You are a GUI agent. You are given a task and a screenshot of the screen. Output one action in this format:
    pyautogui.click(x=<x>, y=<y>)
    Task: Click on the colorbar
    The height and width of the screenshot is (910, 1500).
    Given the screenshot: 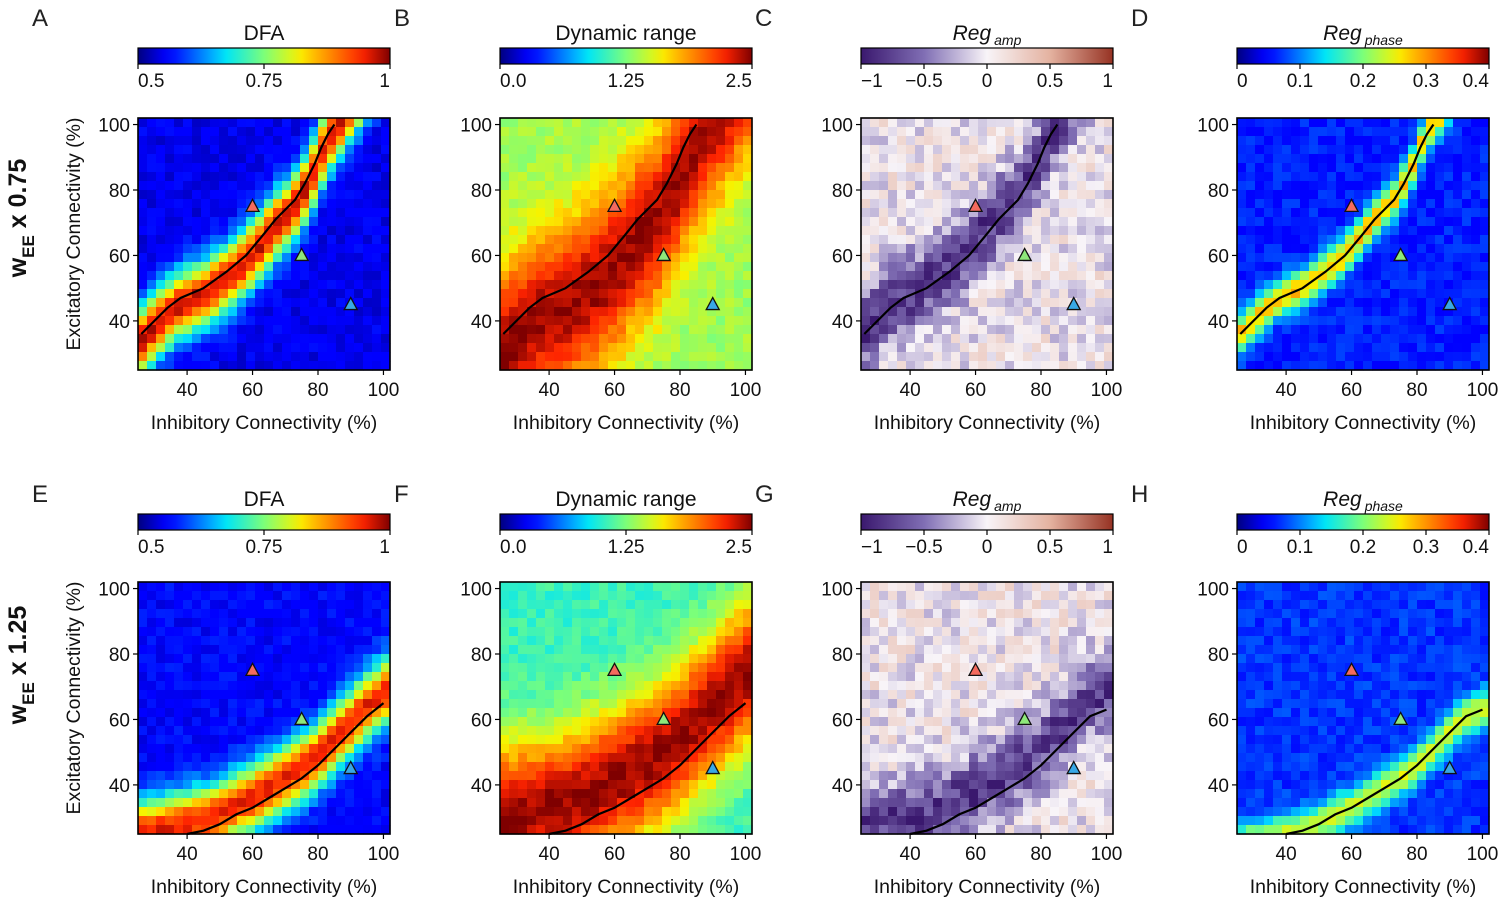 What is the action you would take?
    pyautogui.click(x=1363, y=56)
    